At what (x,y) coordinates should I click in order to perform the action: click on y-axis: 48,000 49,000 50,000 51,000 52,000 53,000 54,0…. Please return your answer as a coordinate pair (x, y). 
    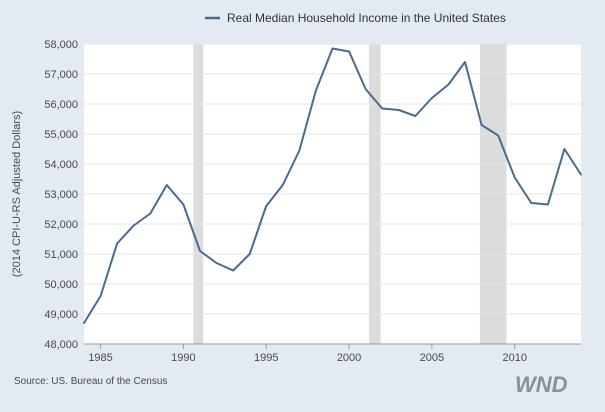
    Looking at the image, I should click on (61, 195).